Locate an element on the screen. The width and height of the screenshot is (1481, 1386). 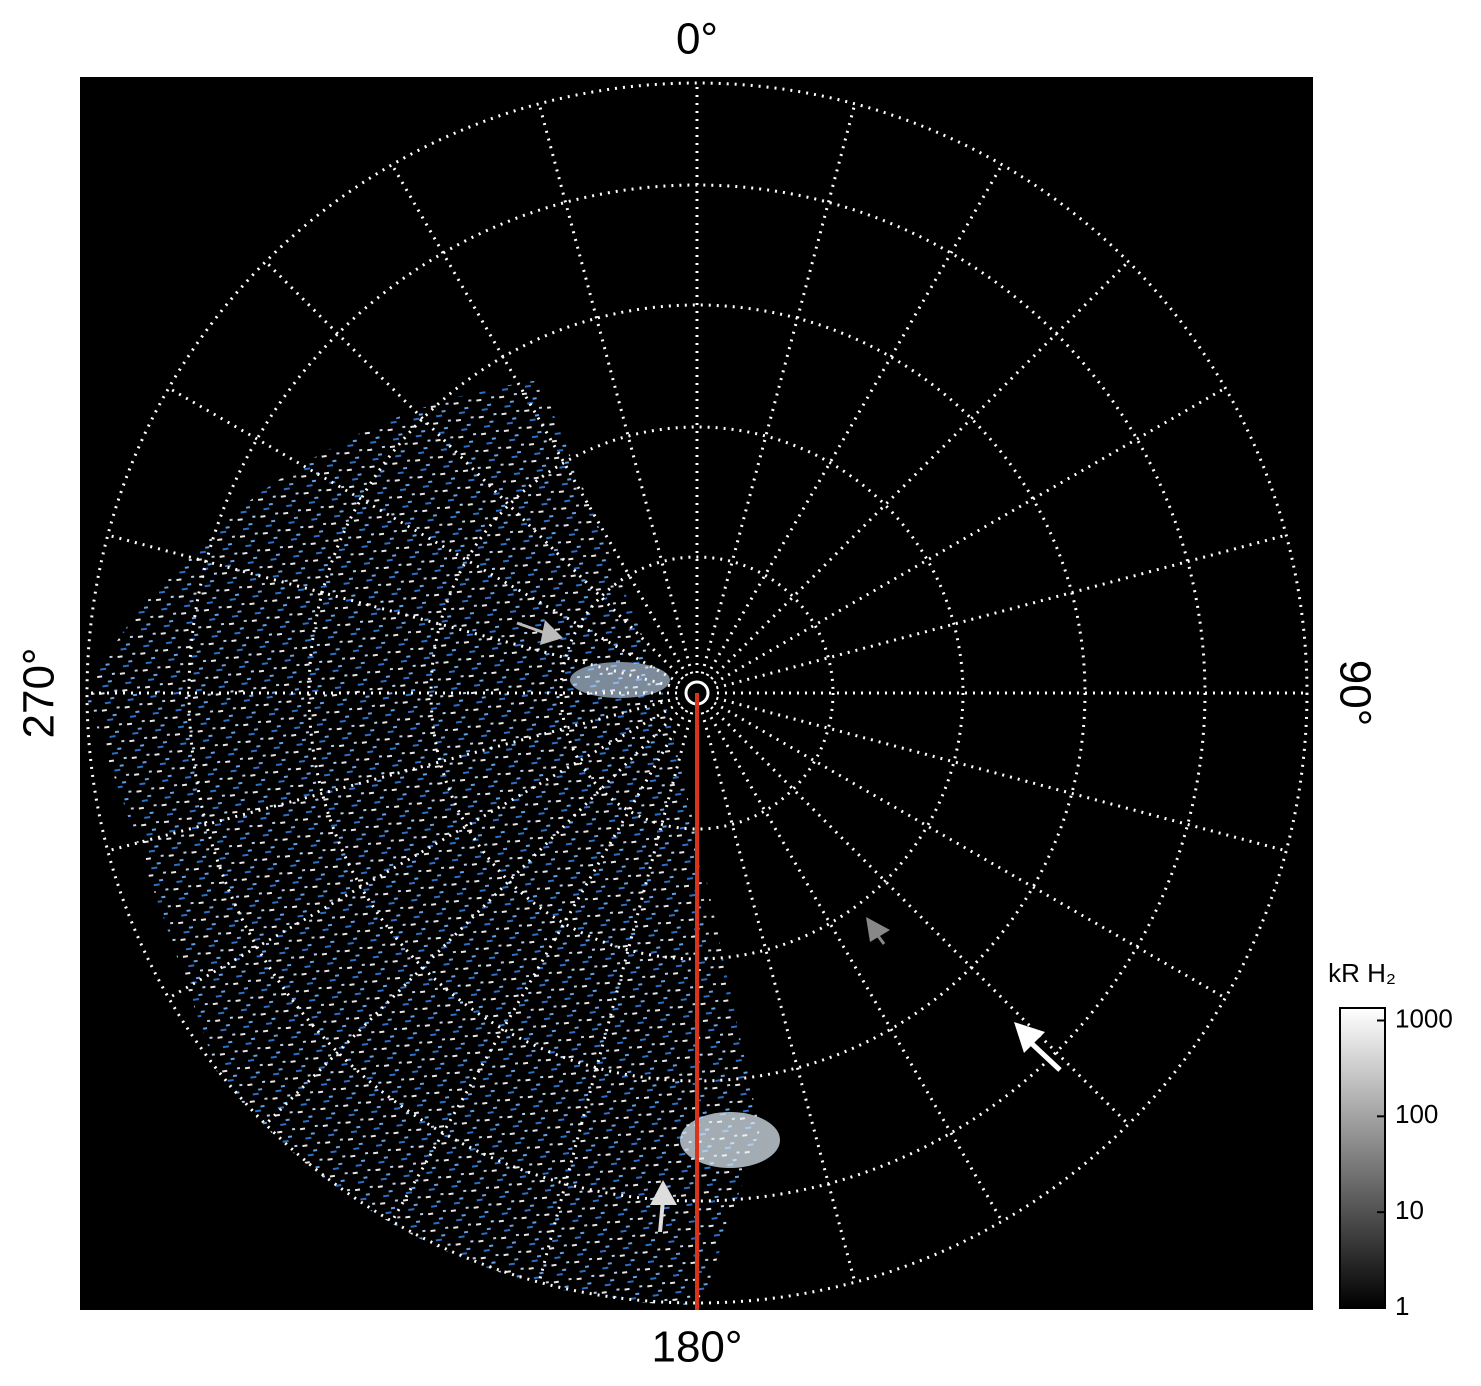
colorbar-tick-label: 10 is located at coordinates (1409, 1210).